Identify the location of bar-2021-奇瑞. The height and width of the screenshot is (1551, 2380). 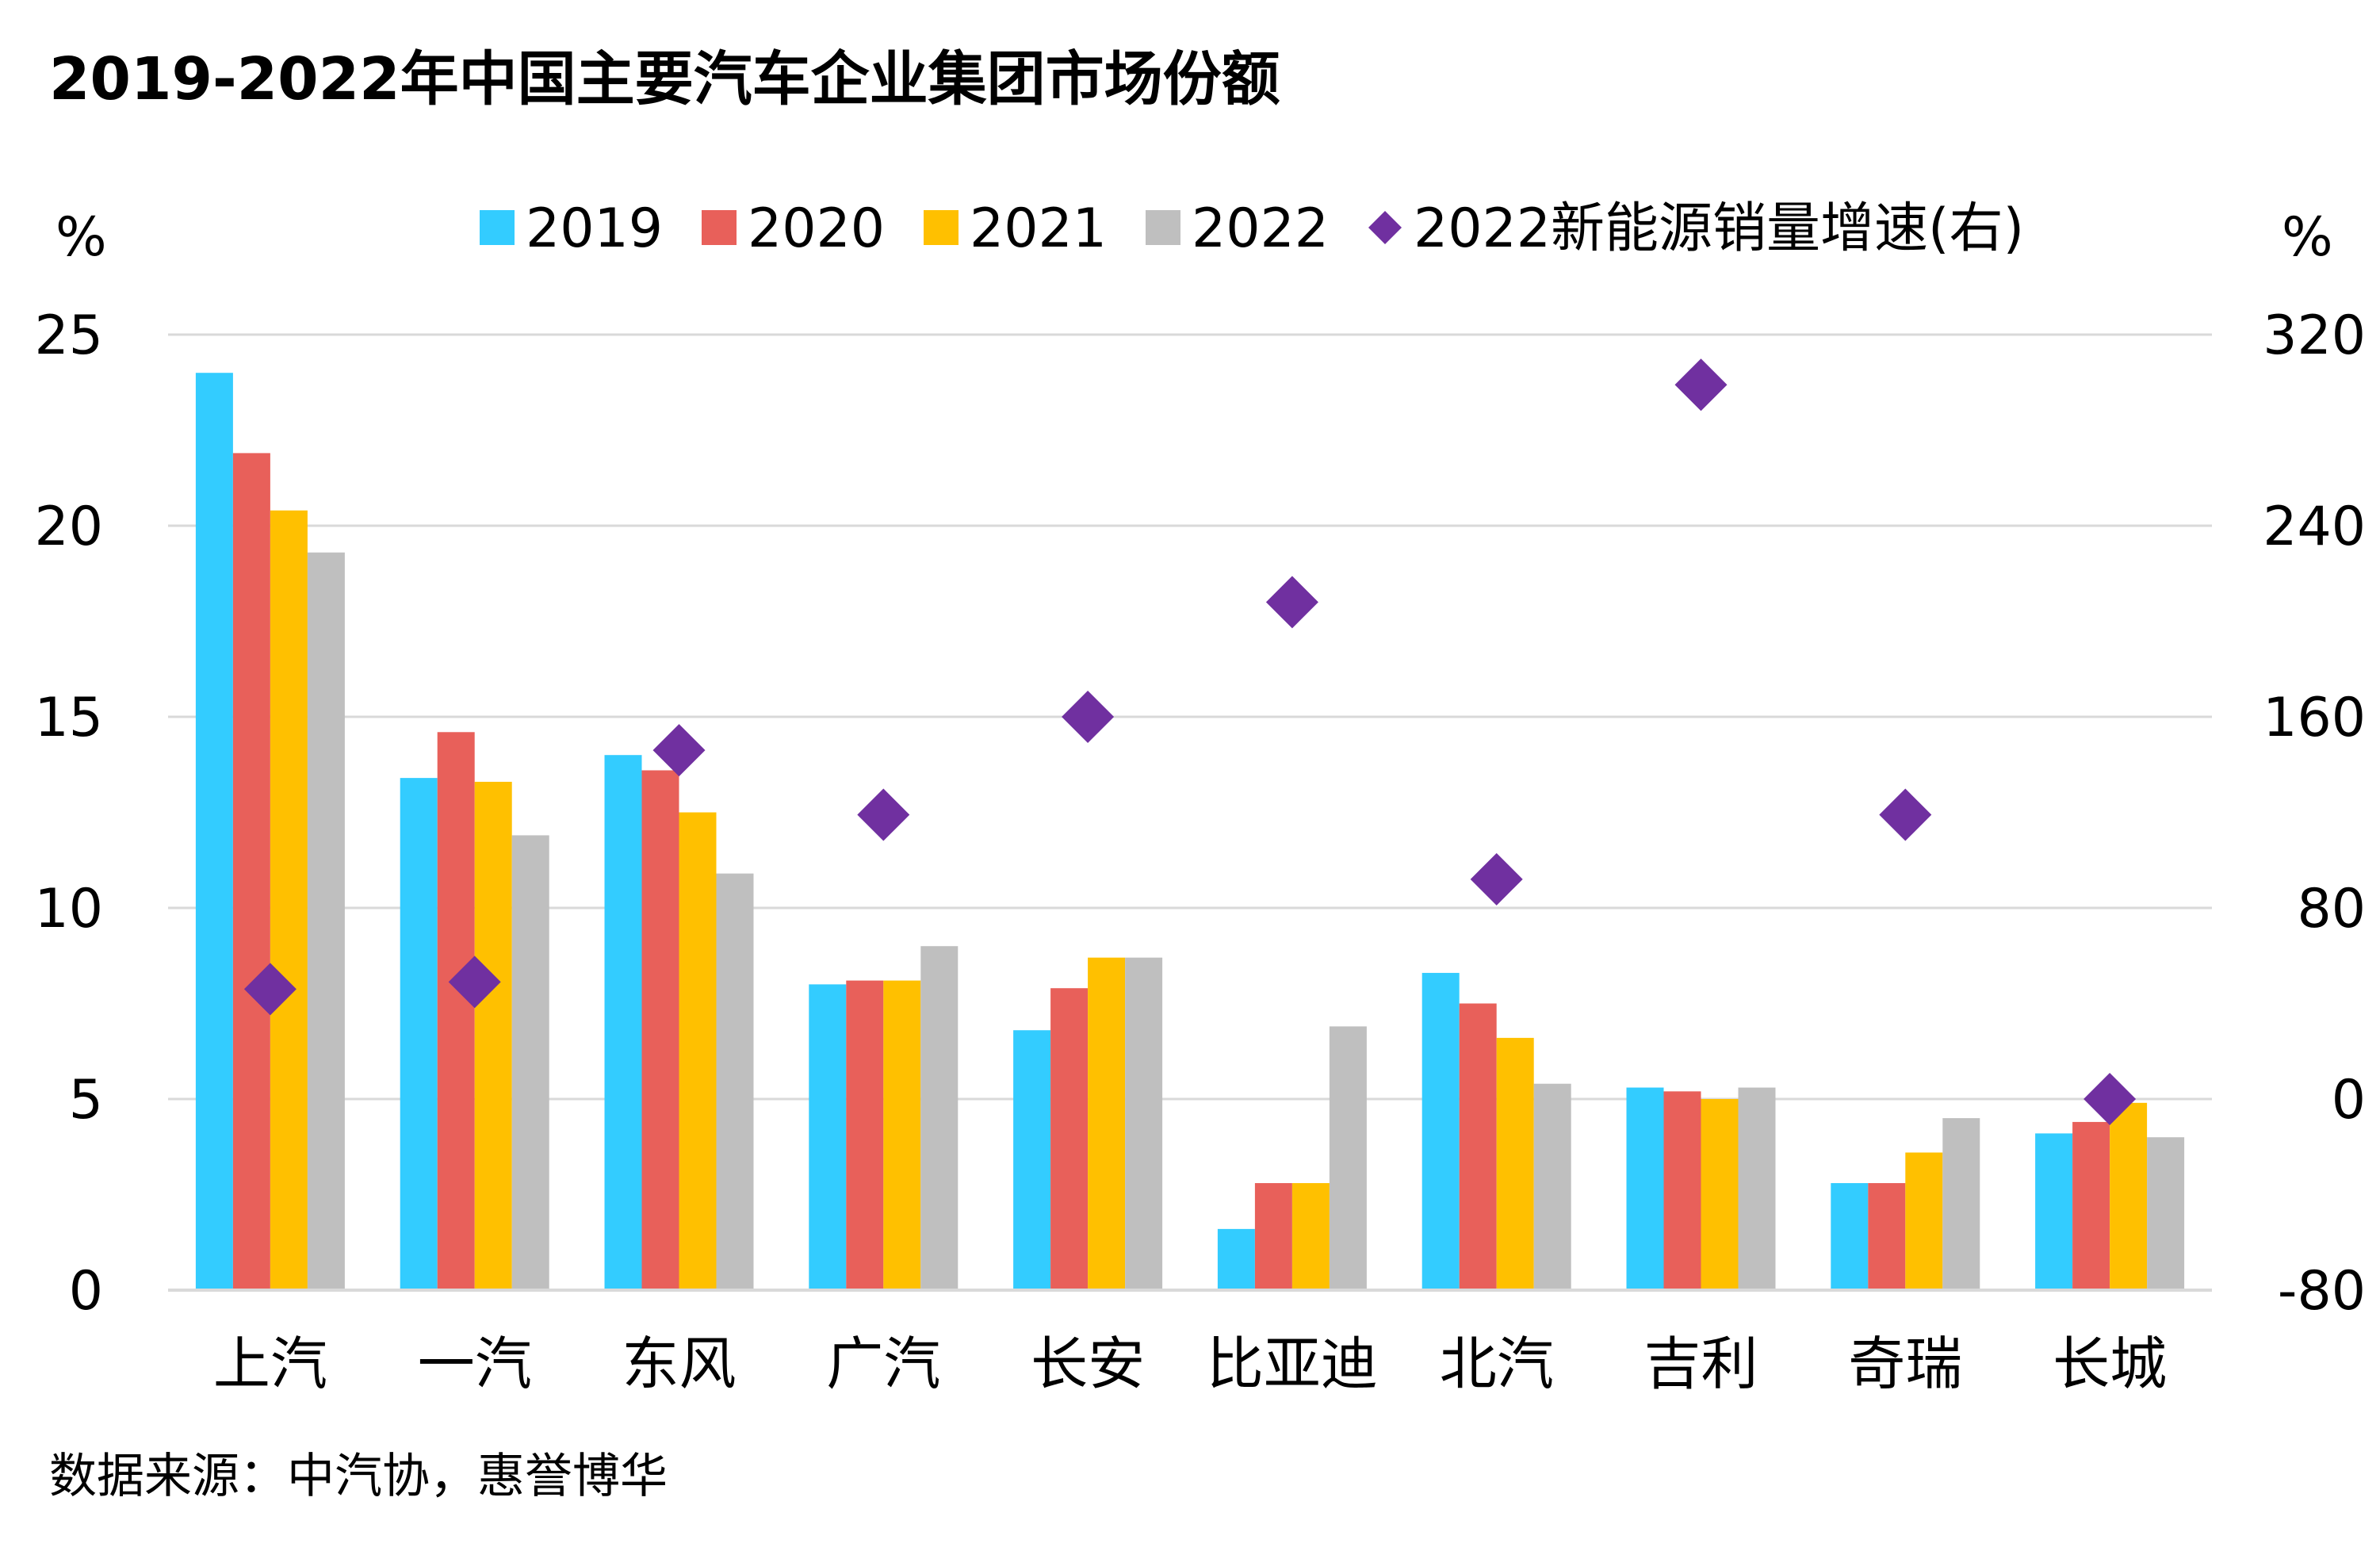
(1924, 1221).